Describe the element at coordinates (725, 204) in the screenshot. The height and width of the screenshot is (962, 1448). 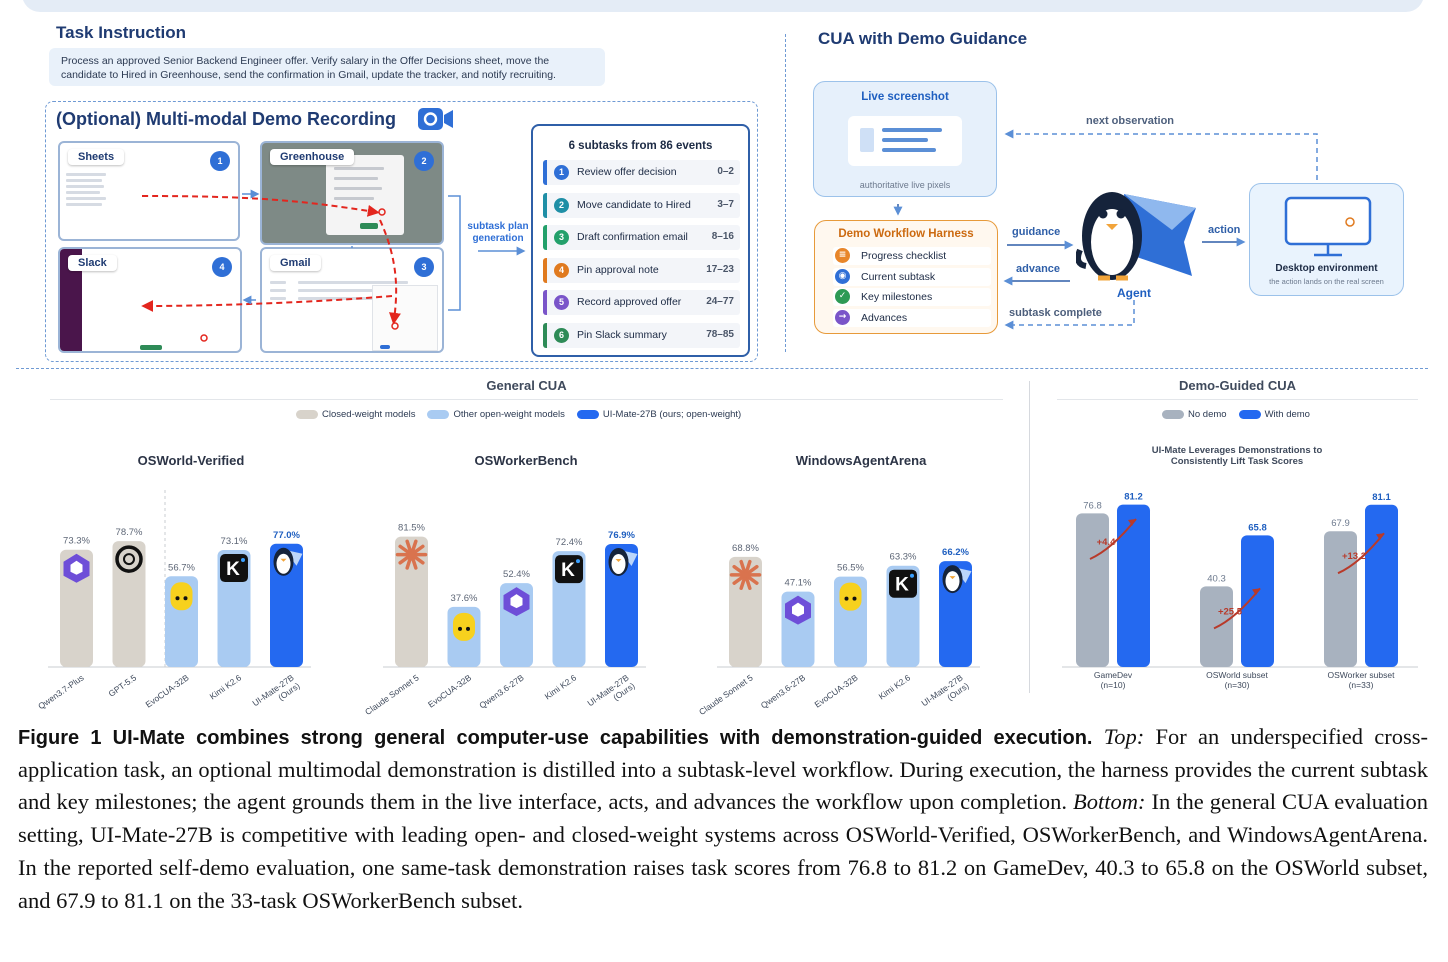
I see `subtask-event-range: 3–7` at that location.